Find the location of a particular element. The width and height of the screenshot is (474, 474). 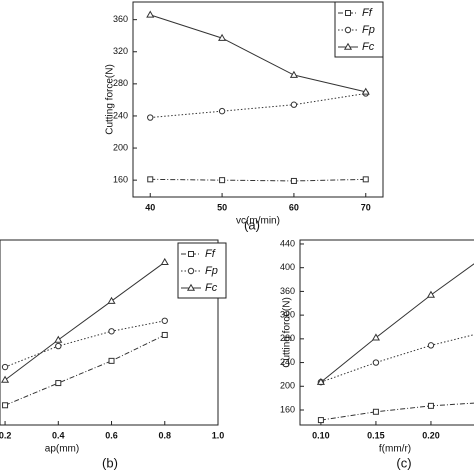

x-tick-label: 0.15 is located at coordinates (376, 435).